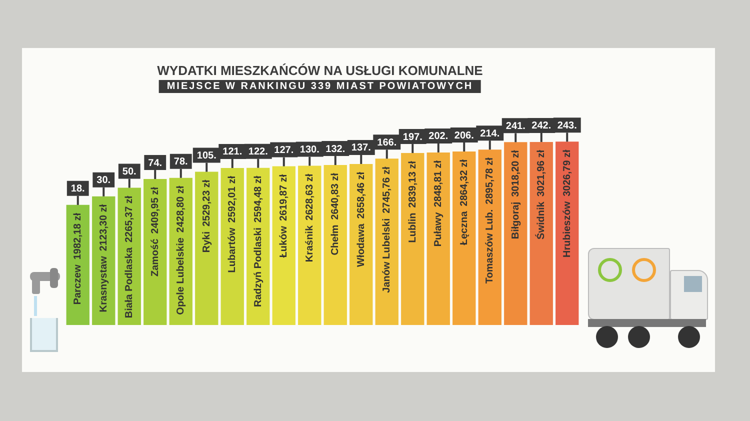 The height and width of the screenshot is (421, 750). What do you see at coordinates (438, 229) in the screenshot?
I see `x-tick-label: Puławy` at bounding box center [438, 229].